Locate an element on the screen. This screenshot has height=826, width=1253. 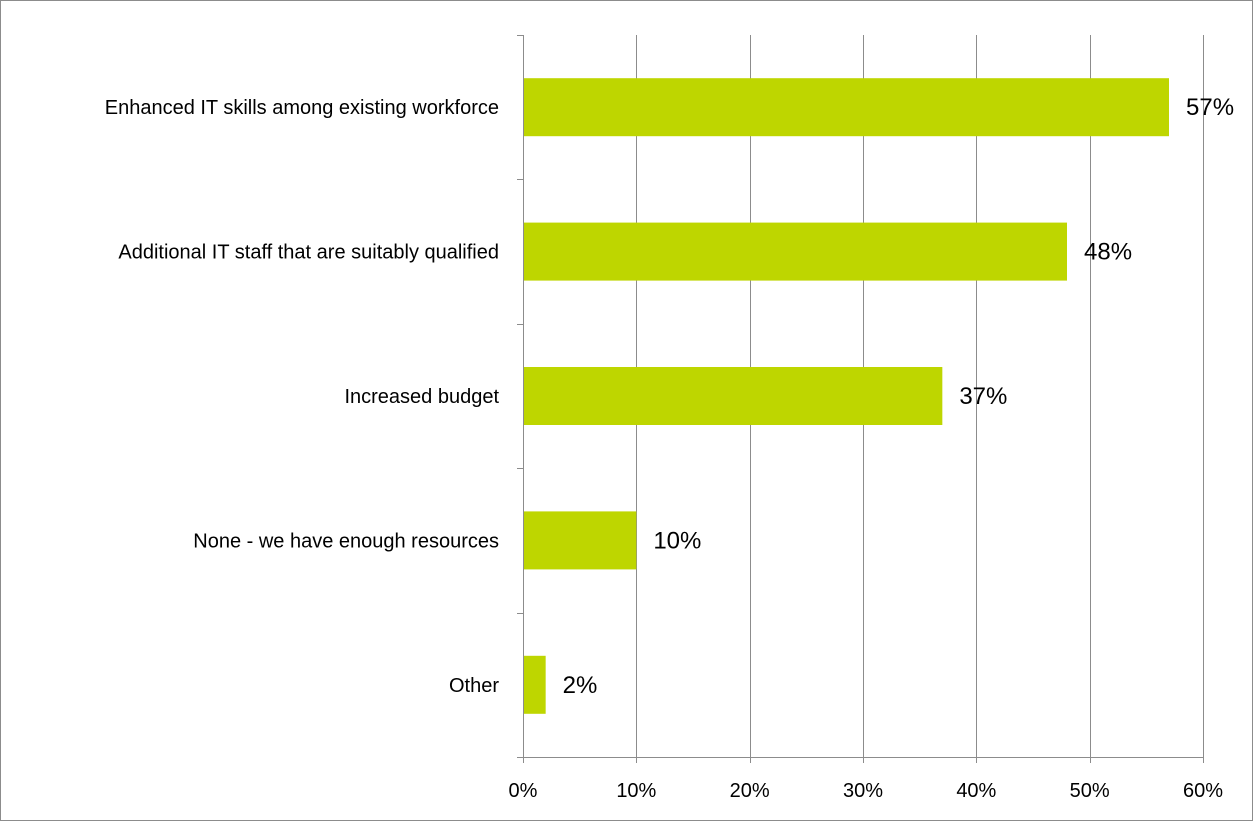
data-label: 10% is located at coordinates (677, 540).